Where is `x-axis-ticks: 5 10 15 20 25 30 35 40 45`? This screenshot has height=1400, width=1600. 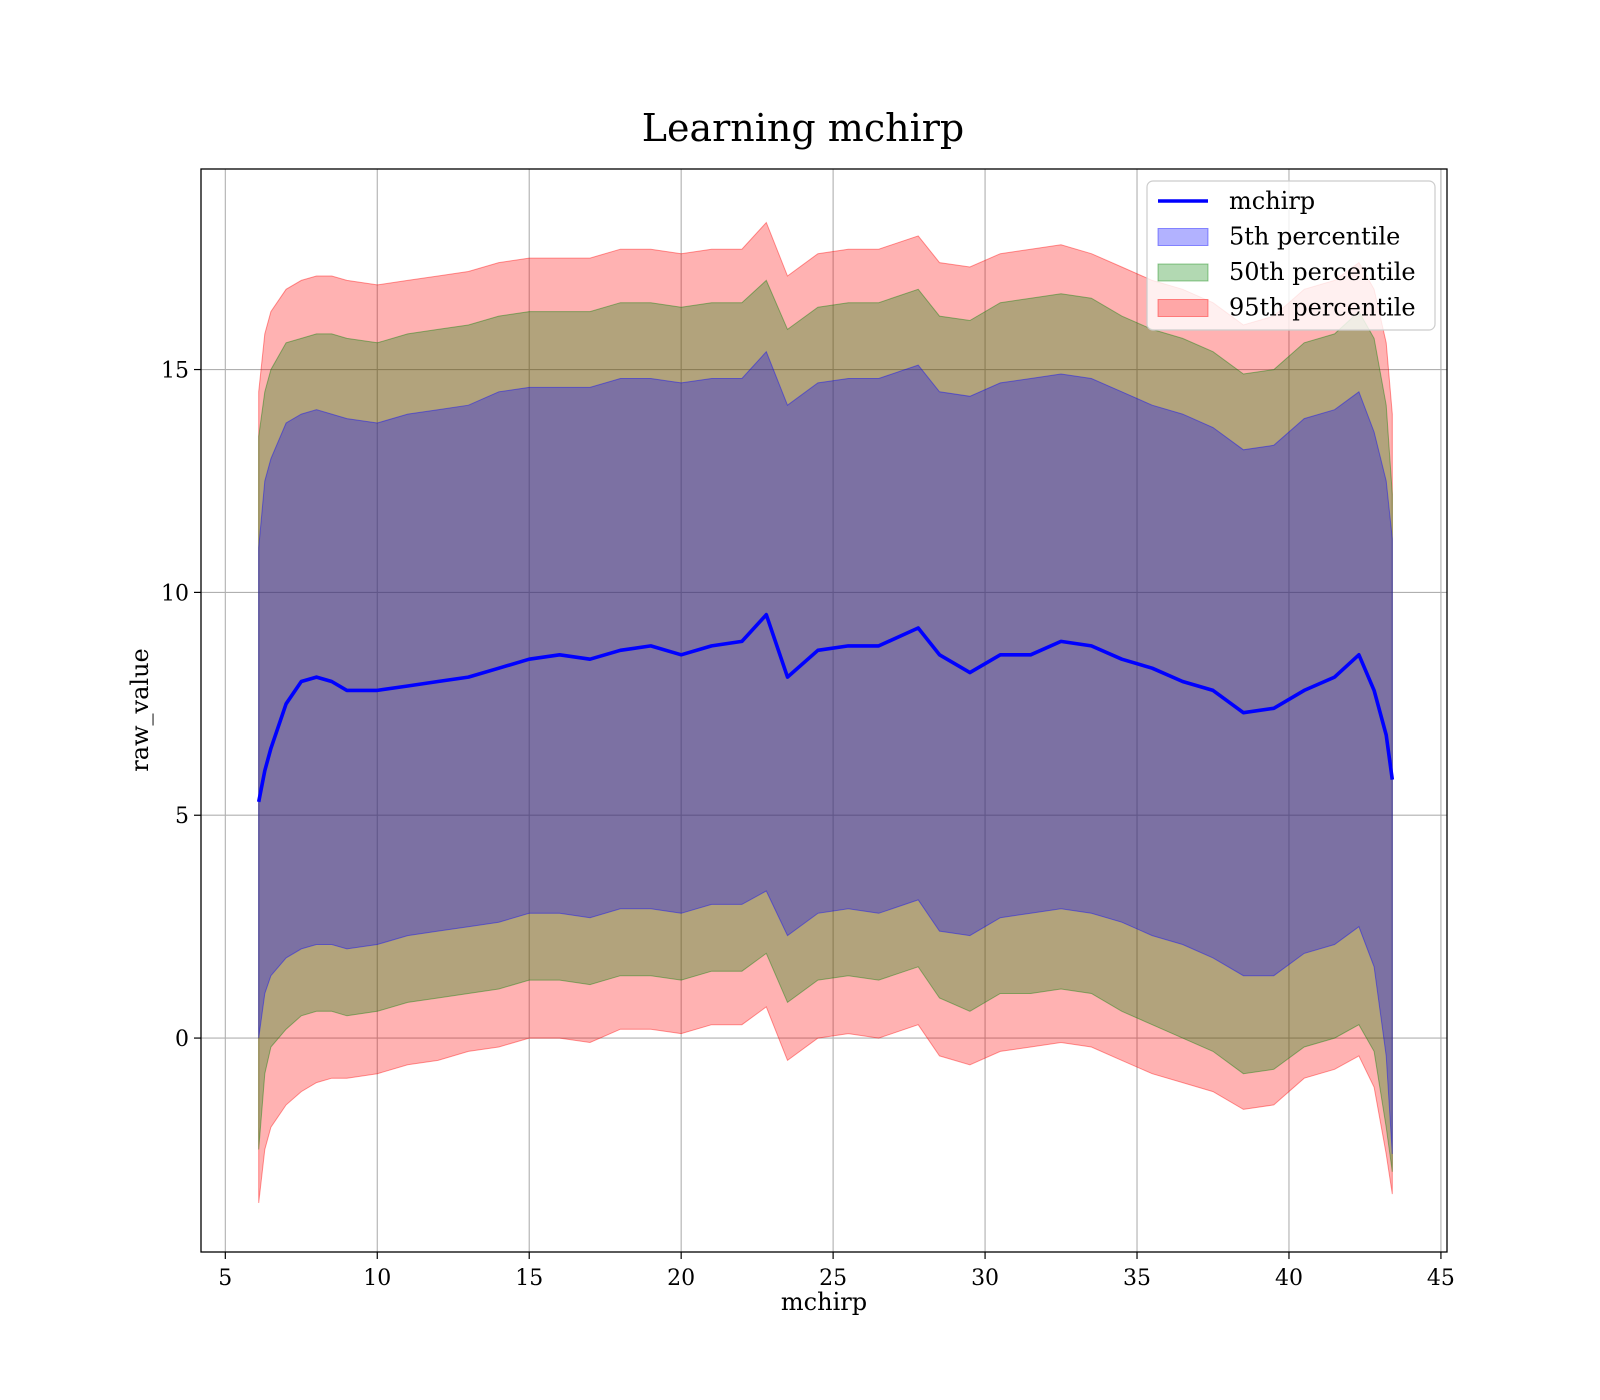
x-axis-ticks: 5 10 15 20 25 30 35 40 45 is located at coordinates (836, 1271).